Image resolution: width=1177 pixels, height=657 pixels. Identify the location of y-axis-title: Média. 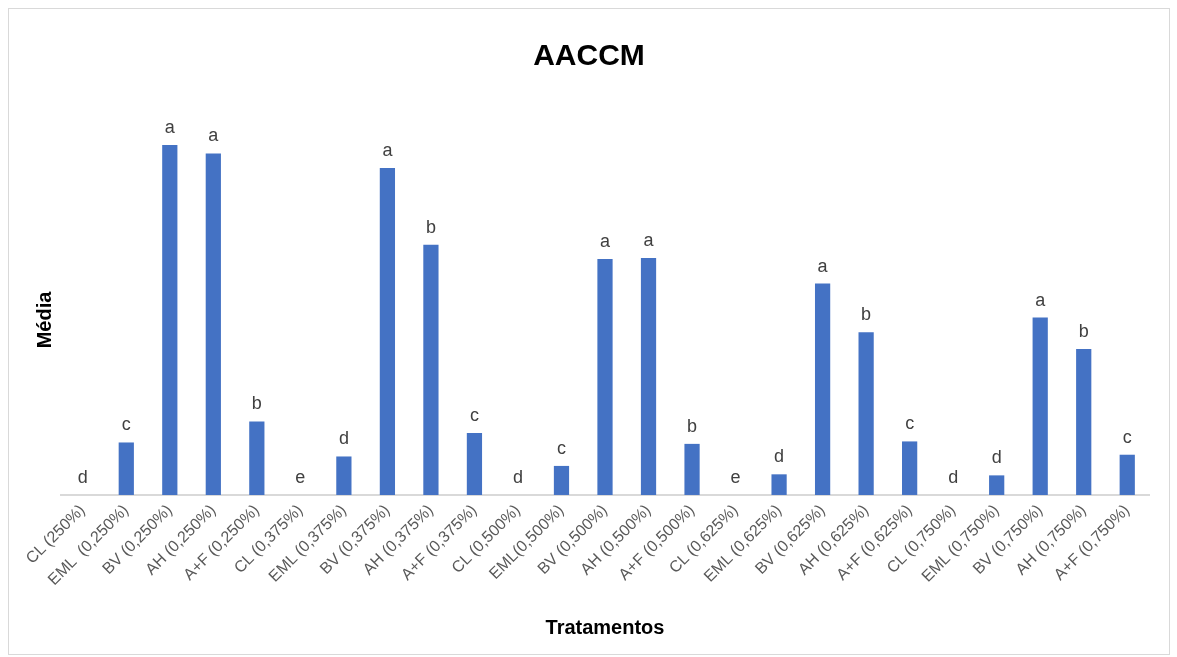
(43, 319).